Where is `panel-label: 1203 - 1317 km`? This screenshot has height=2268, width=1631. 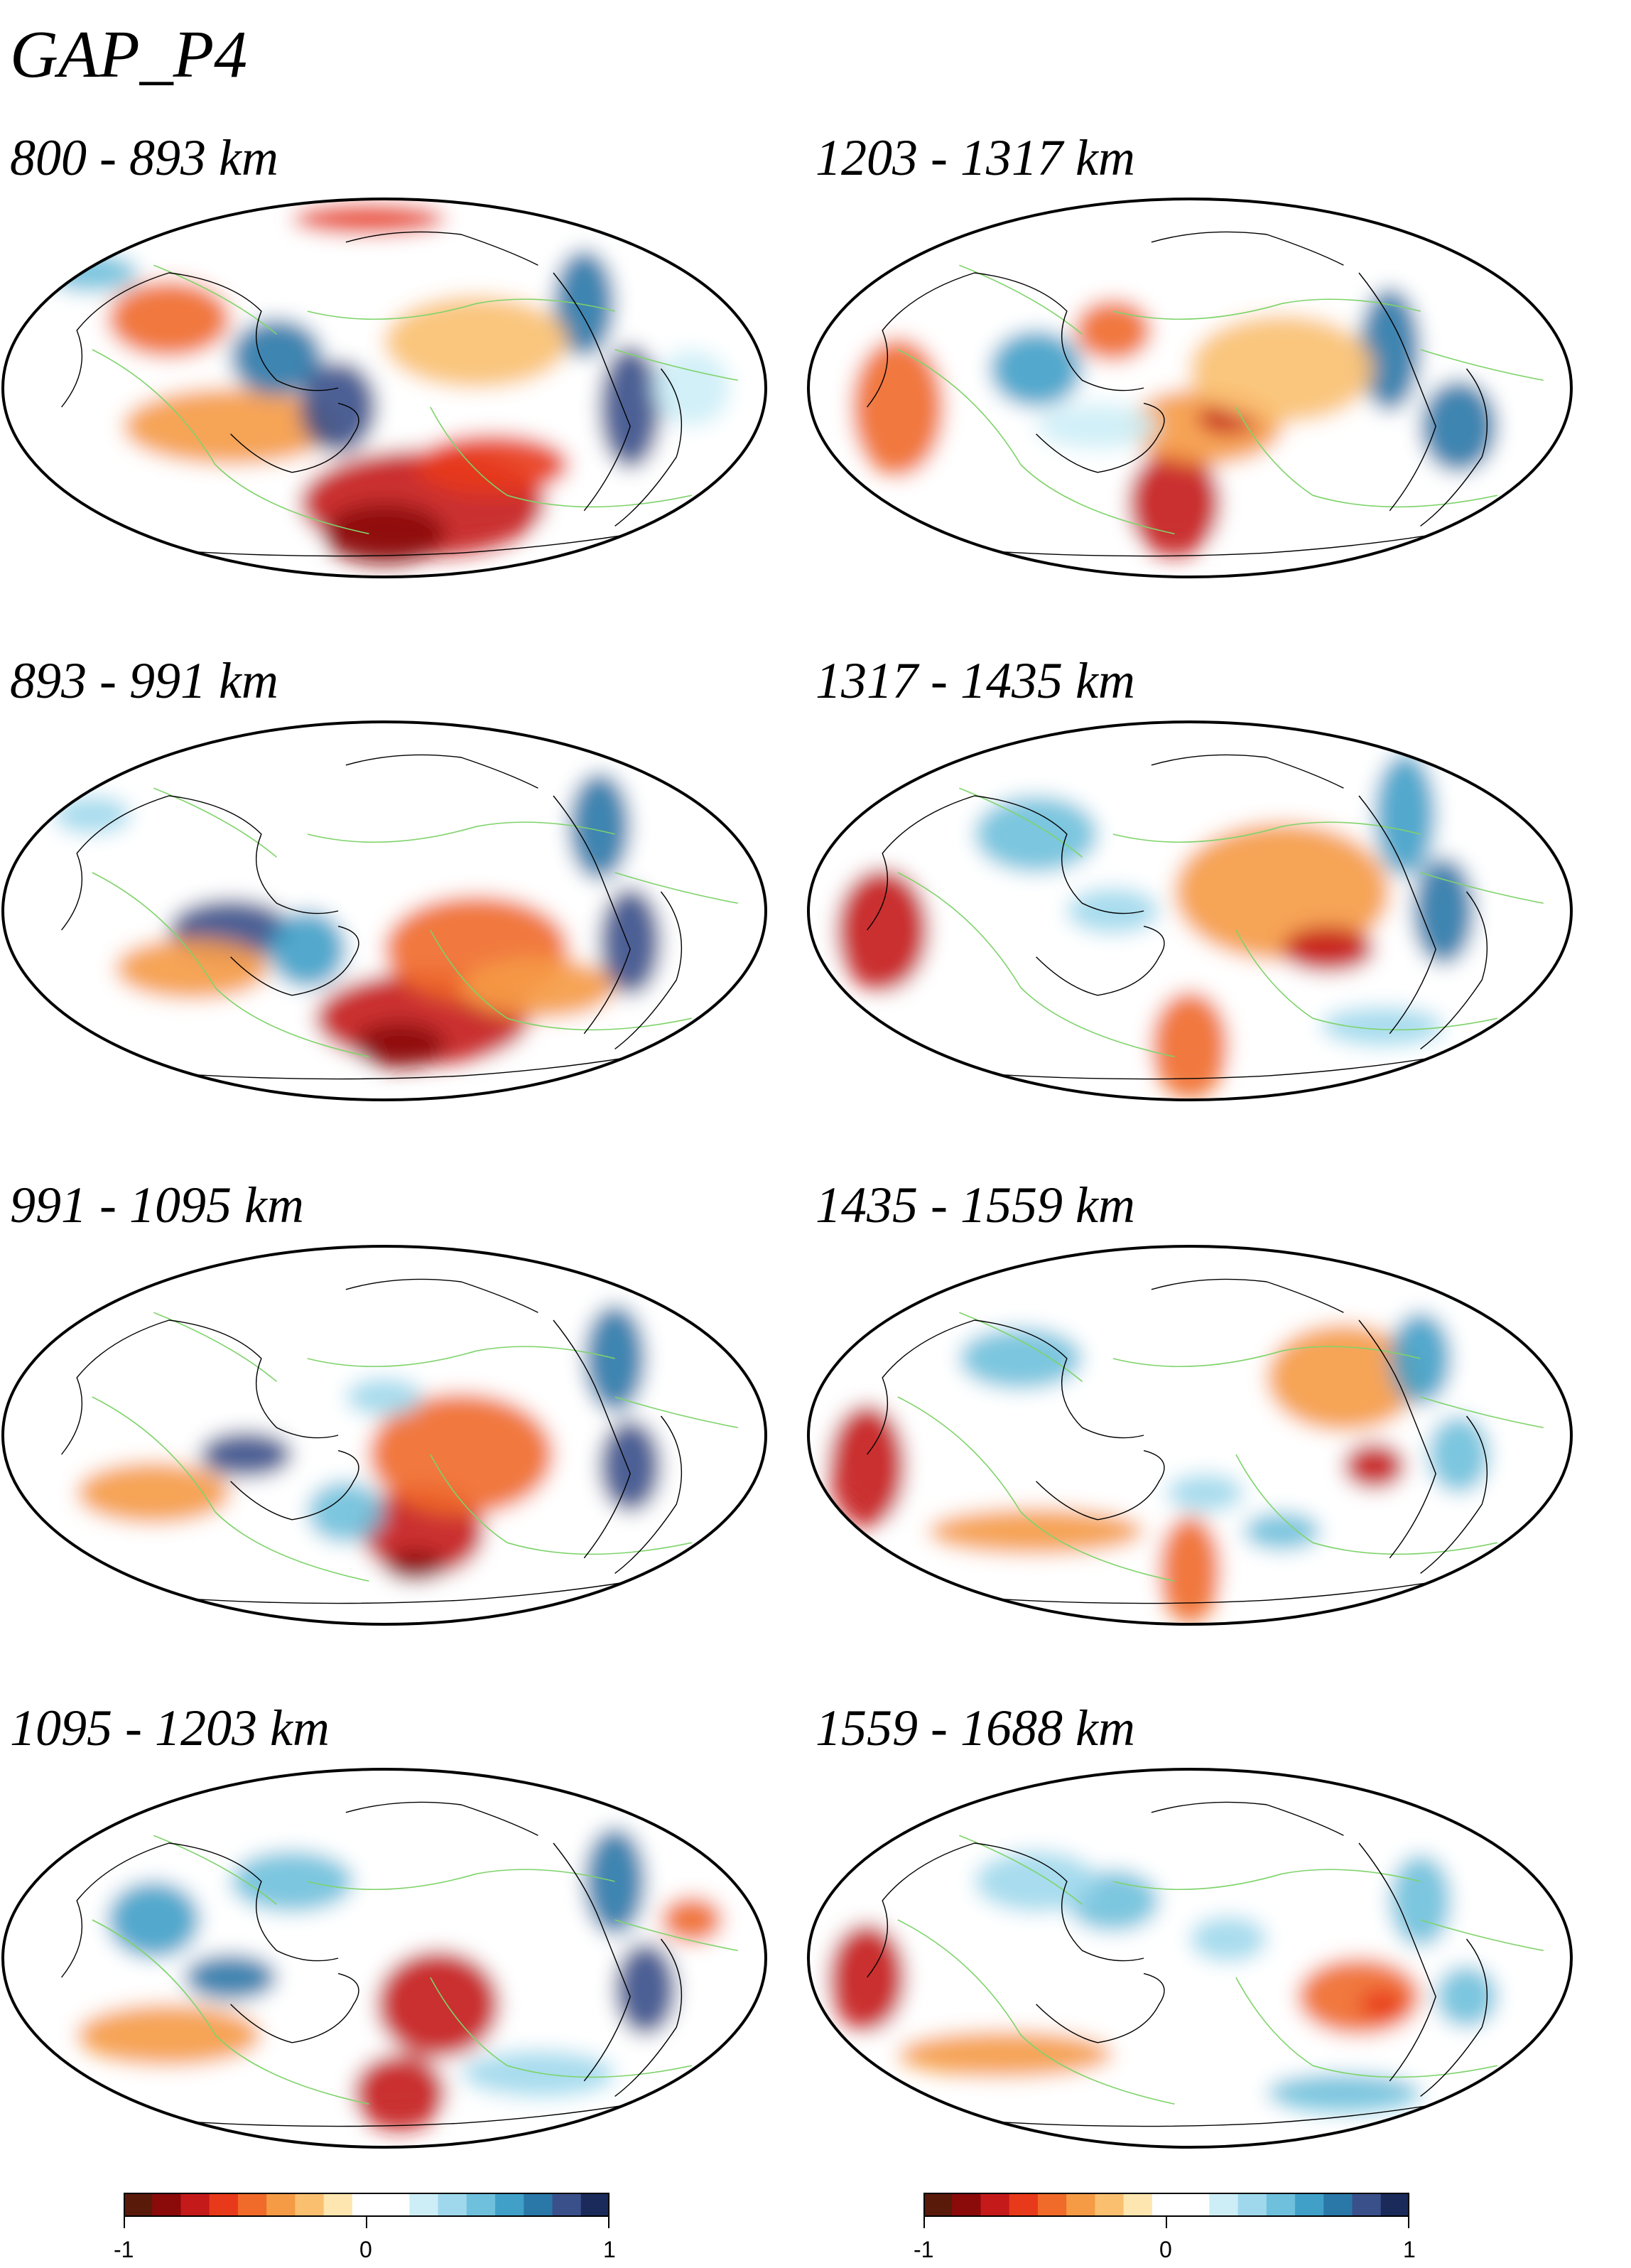 panel-label: 1203 - 1317 km is located at coordinates (975, 157).